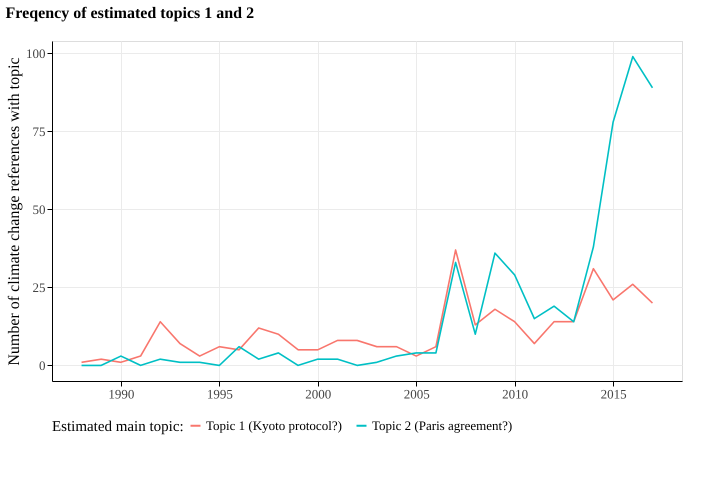 The image size is (728, 489). I want to click on y-tick-label: 50, so click(39, 209).